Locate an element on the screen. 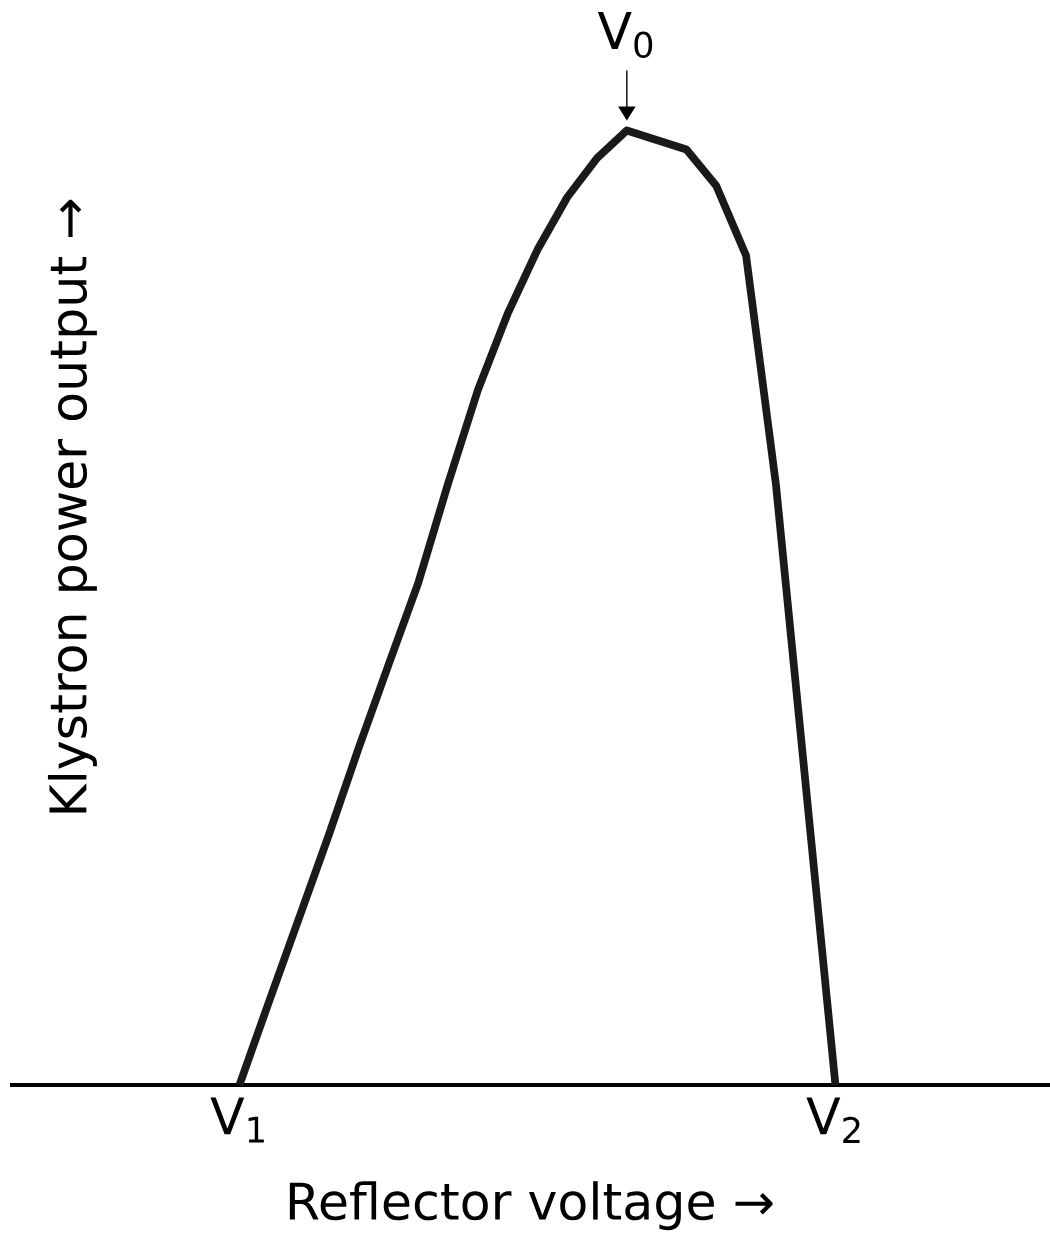  x-tick-label: V$_{1}$ is located at coordinates (237, 1120).